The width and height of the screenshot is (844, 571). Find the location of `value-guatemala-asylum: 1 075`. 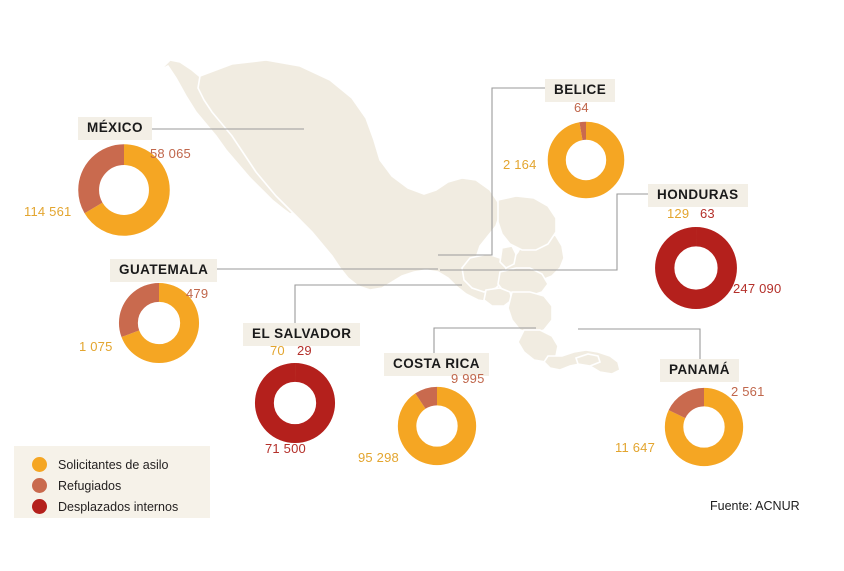

value-guatemala-asylum: 1 075 is located at coordinates (96, 346).